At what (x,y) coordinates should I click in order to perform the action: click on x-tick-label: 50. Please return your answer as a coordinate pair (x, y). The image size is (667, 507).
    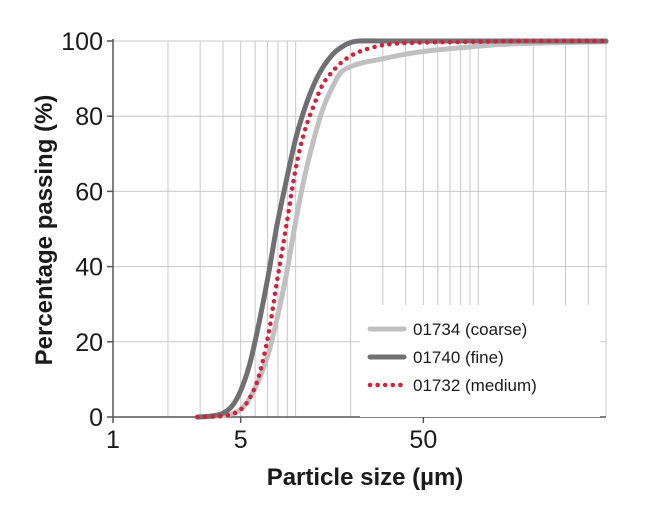
    Looking at the image, I should click on (423, 440).